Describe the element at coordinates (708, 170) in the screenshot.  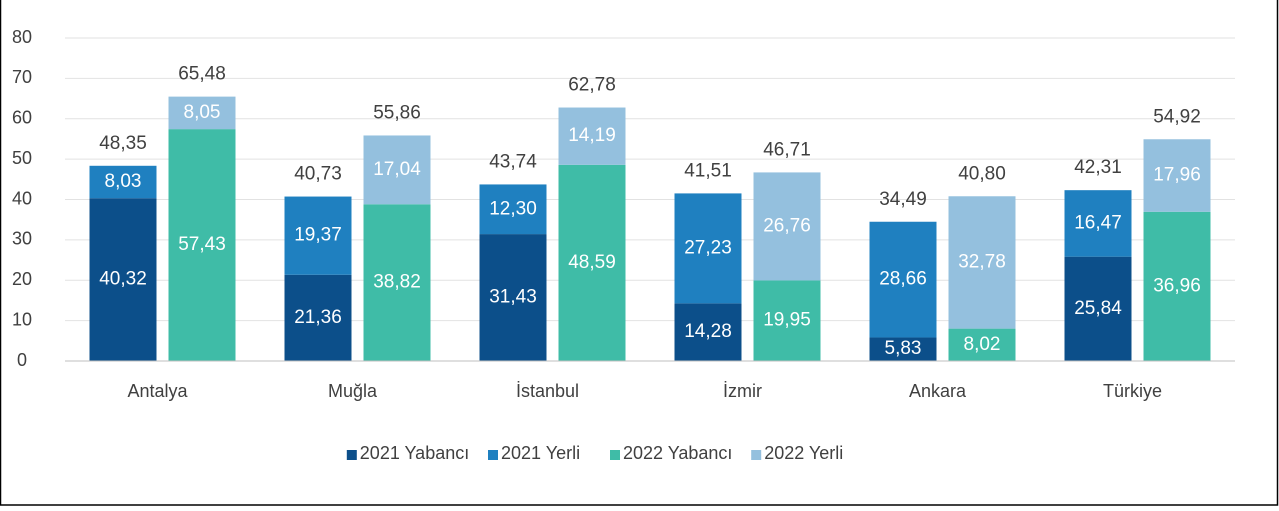
I see `total-label: 41,51` at that location.